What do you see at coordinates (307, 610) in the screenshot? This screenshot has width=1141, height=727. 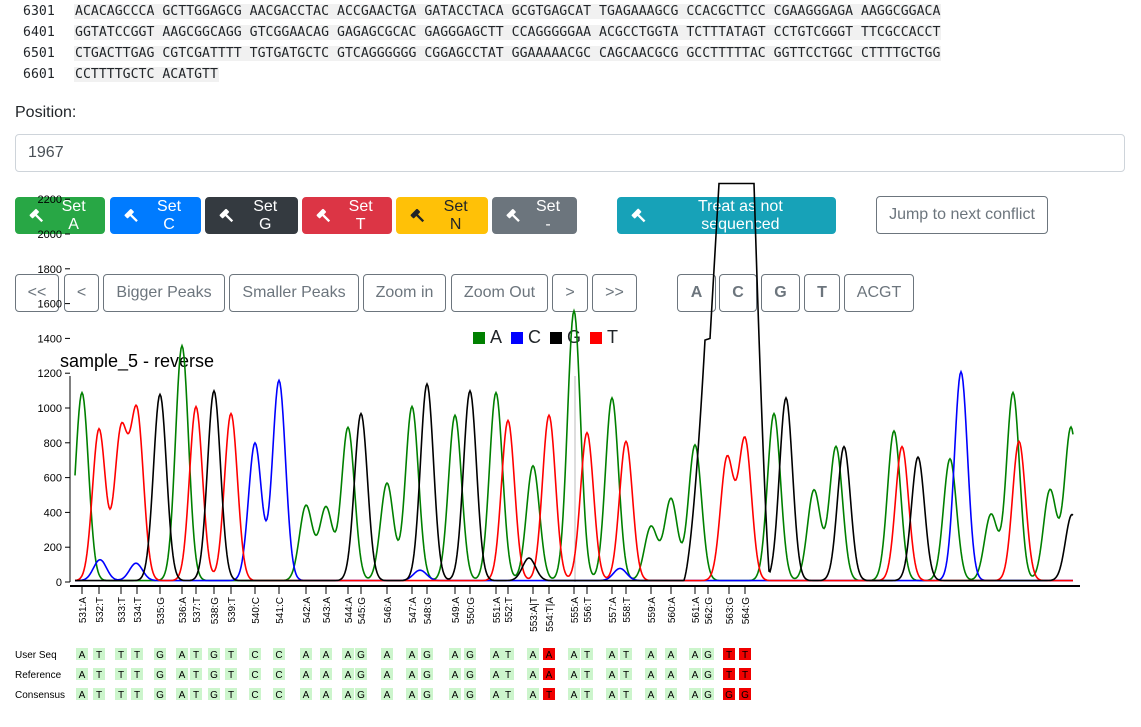 I see `x-tick-label: 542:A` at bounding box center [307, 610].